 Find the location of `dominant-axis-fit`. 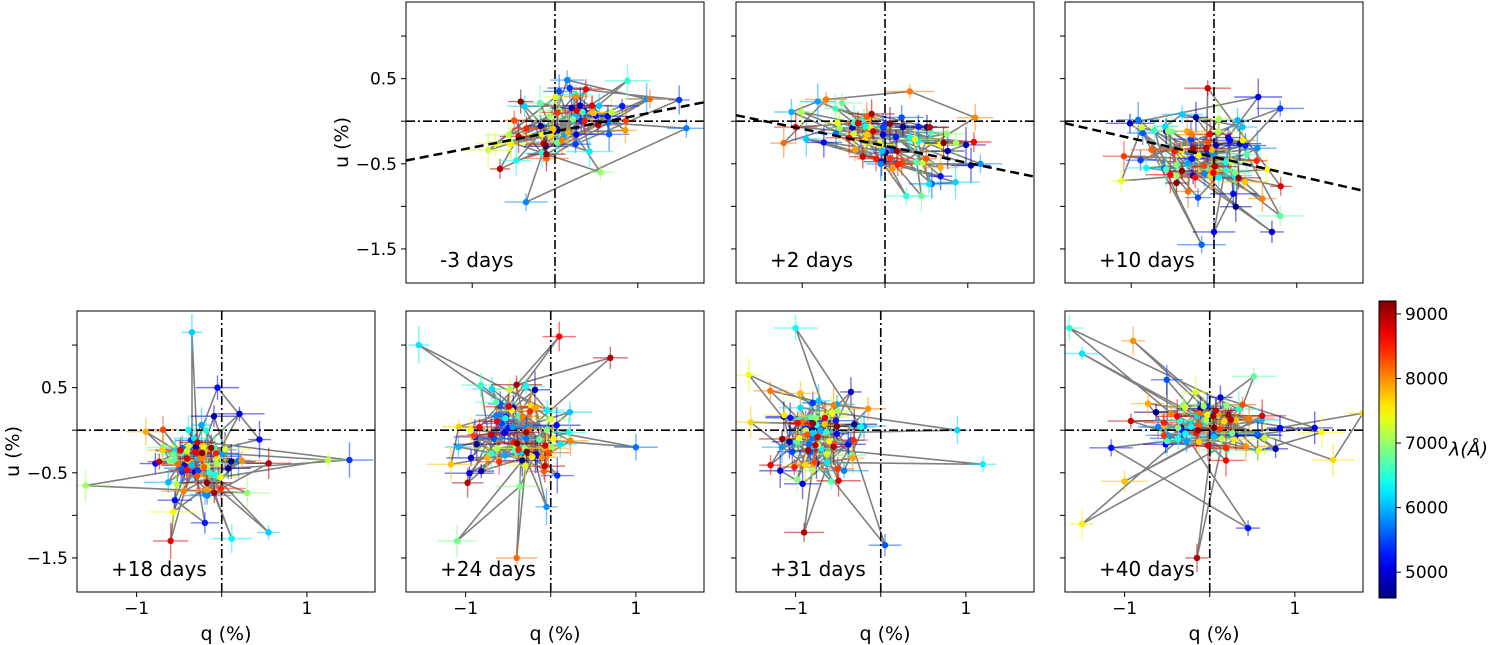

dominant-axis-fit is located at coordinates (555, 131).